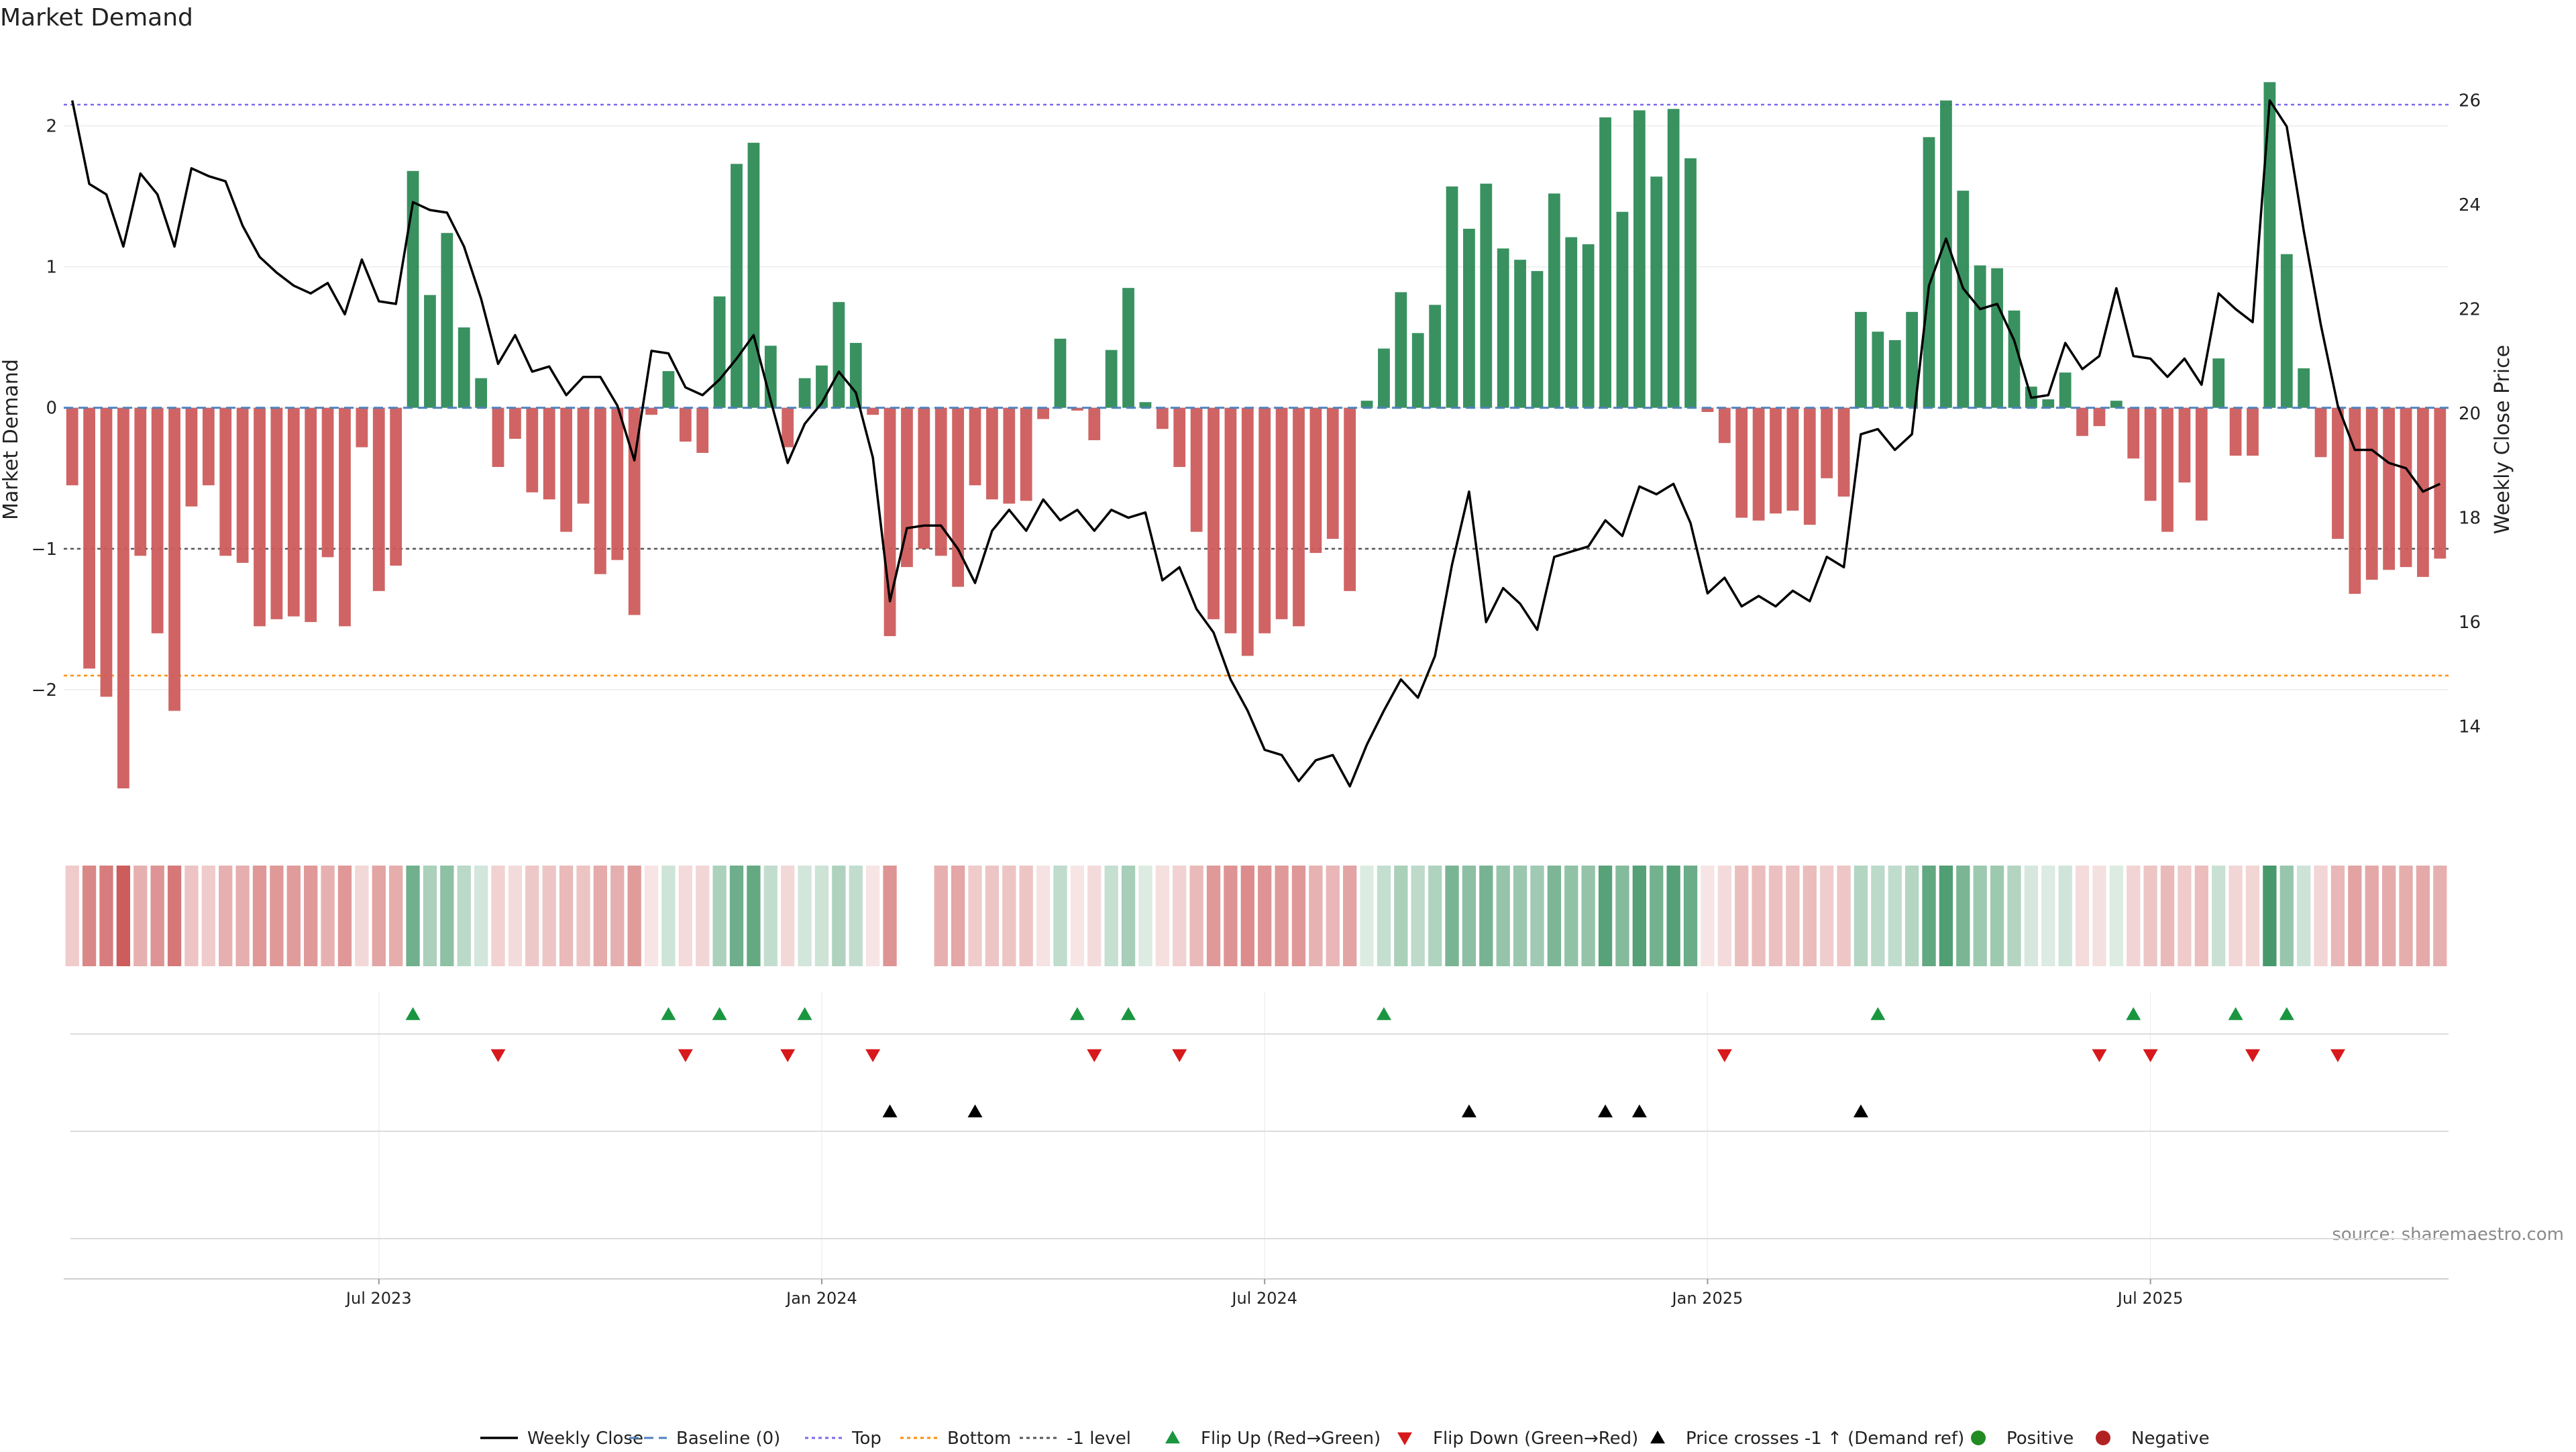 The image size is (2576, 1452). What do you see at coordinates (1605, 1111) in the screenshot?
I see `price-cross-marker` at bounding box center [1605, 1111].